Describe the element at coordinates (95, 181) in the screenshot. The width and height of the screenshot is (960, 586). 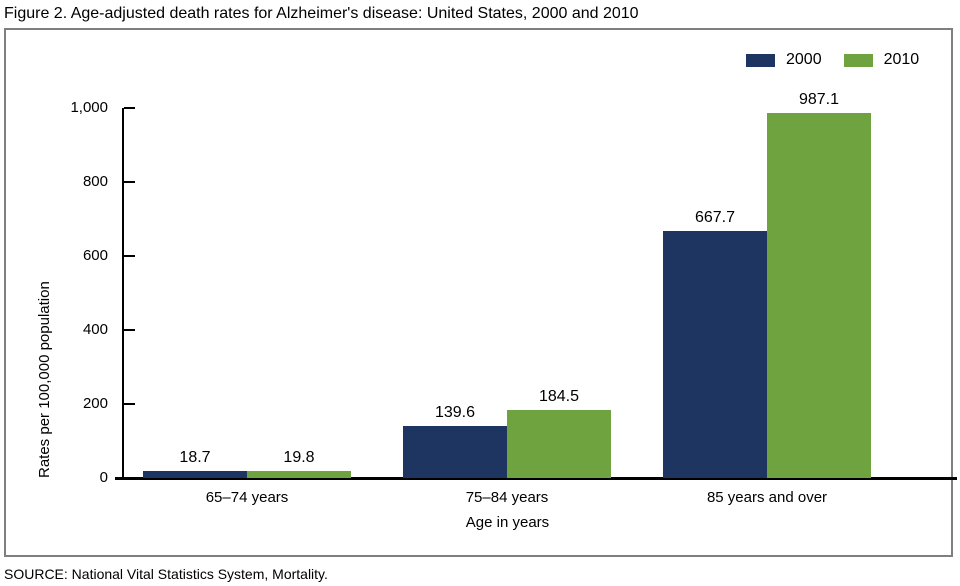
I see `y-tick-label: 800` at that location.